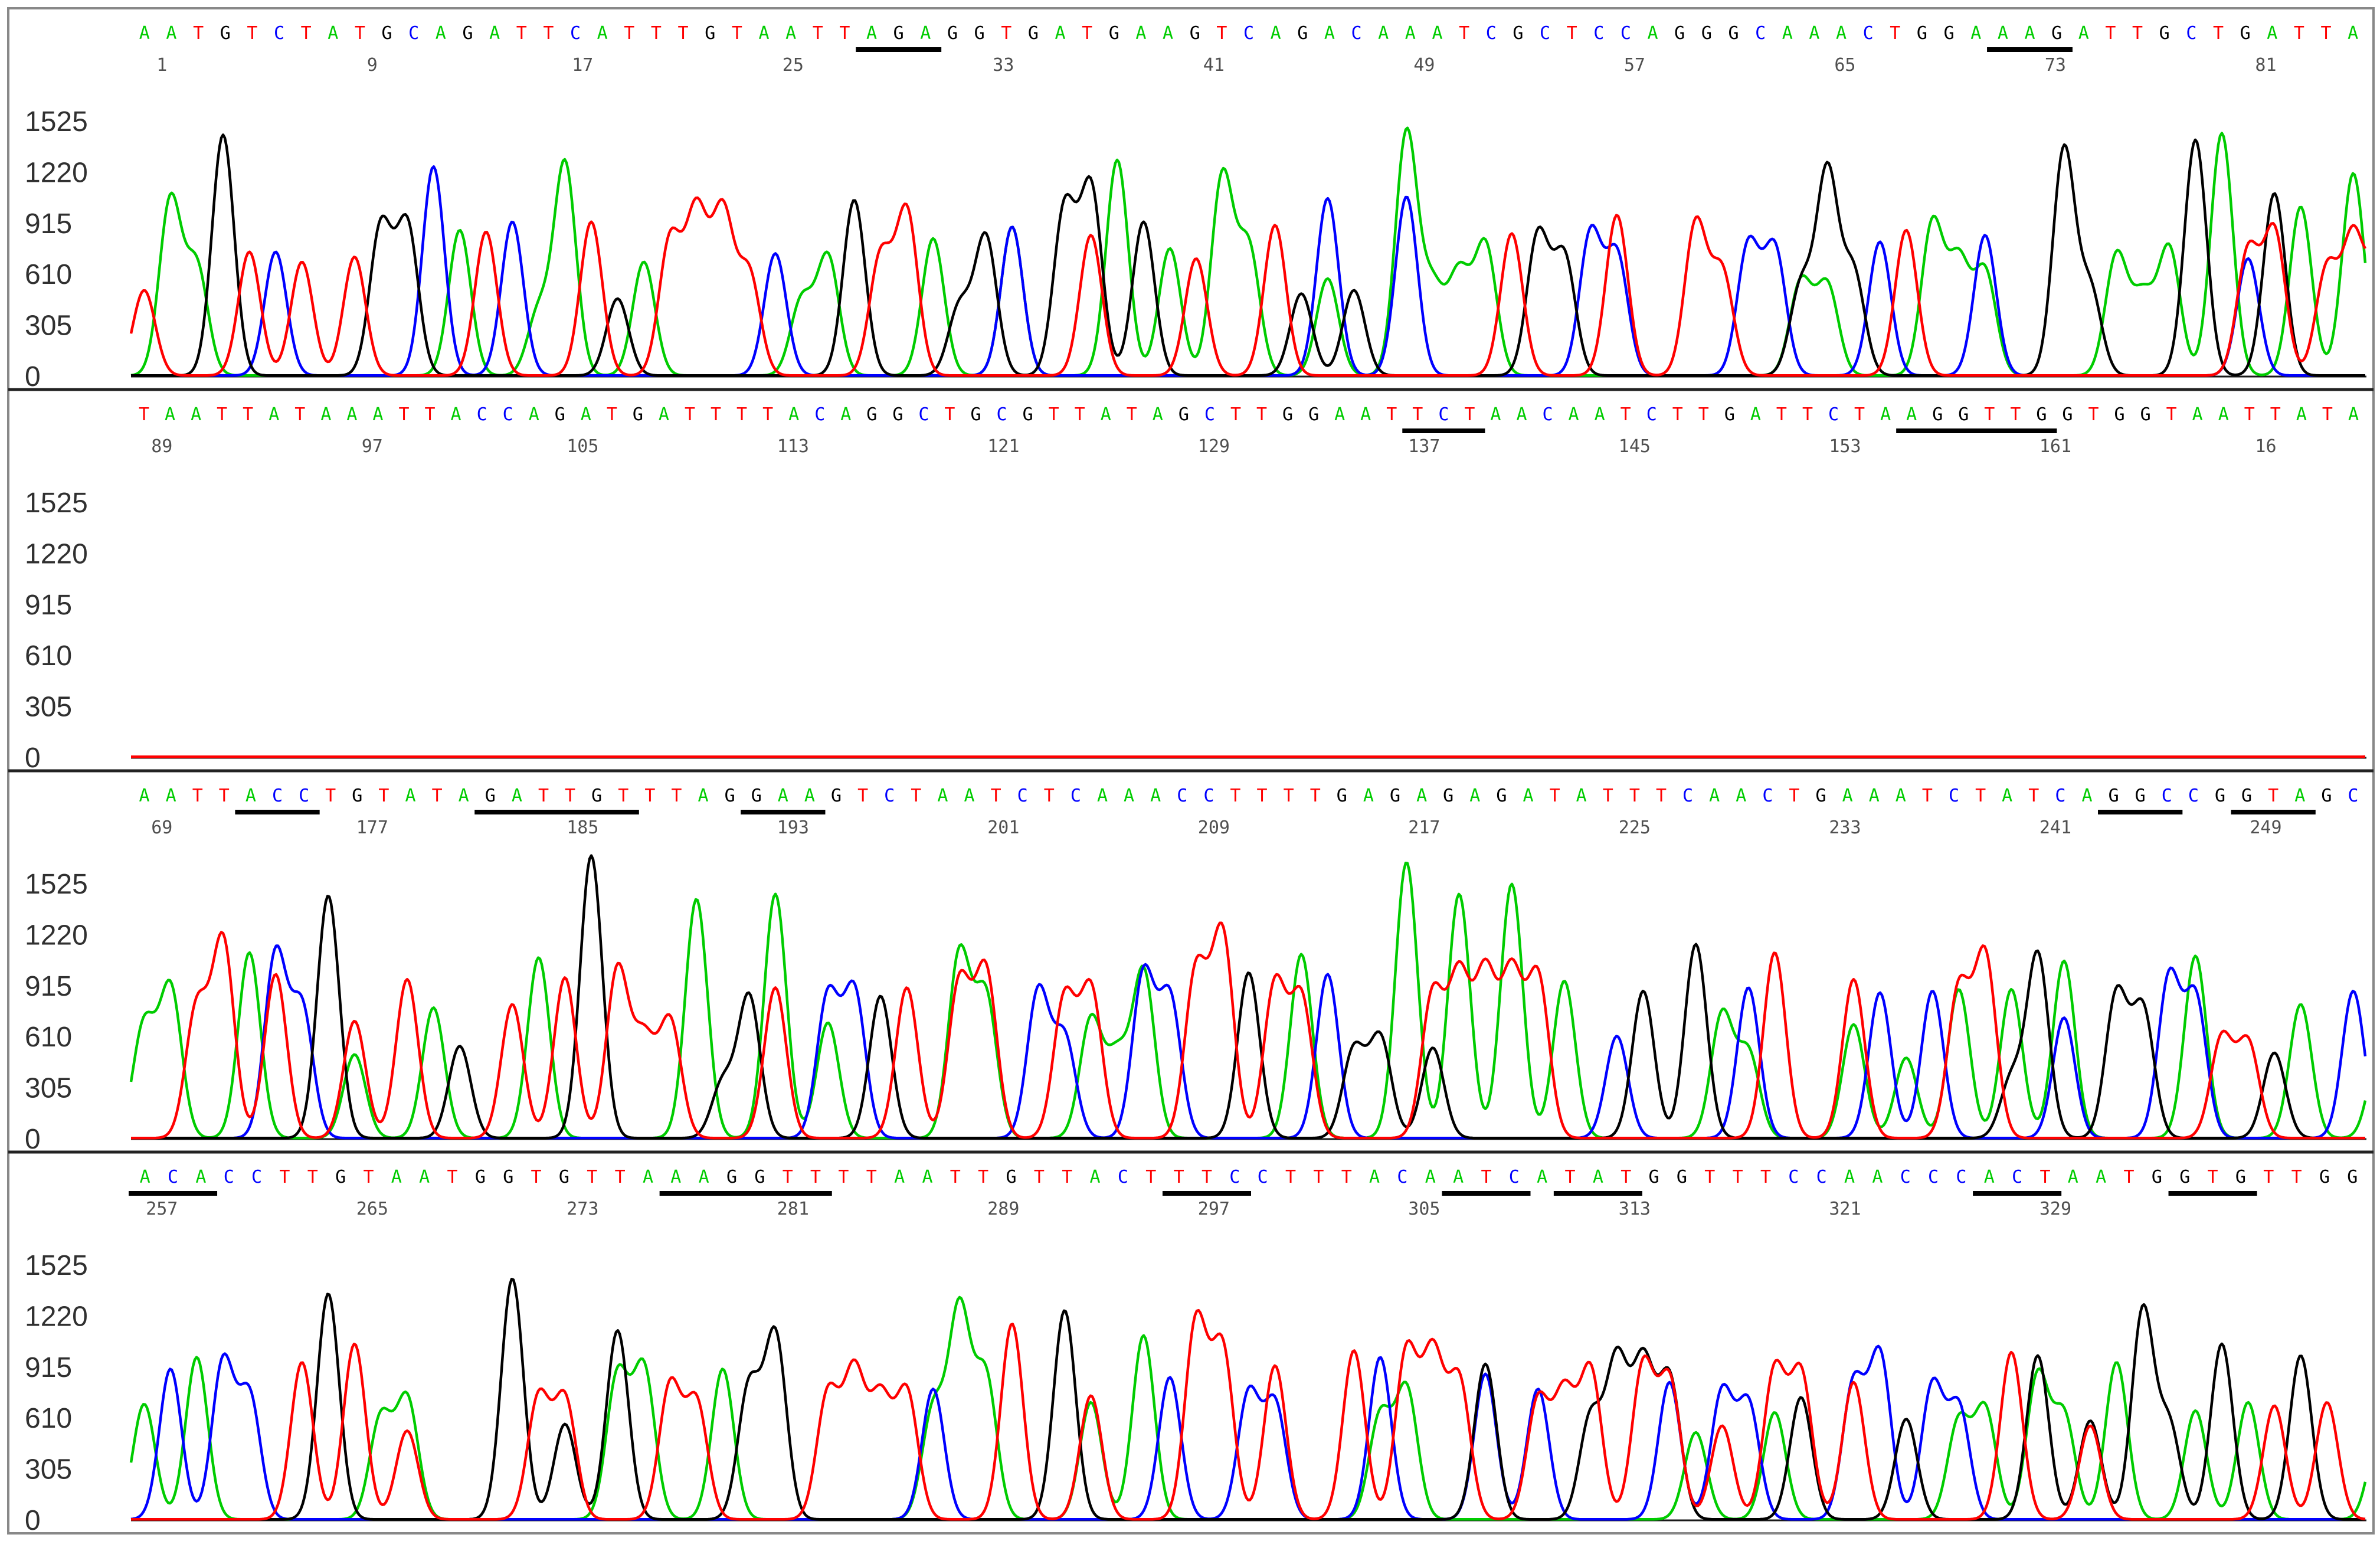 This screenshot has height=1541, width=2380. Describe the element at coordinates (1424, 827) in the screenshot. I see `position-label: 217` at that location.